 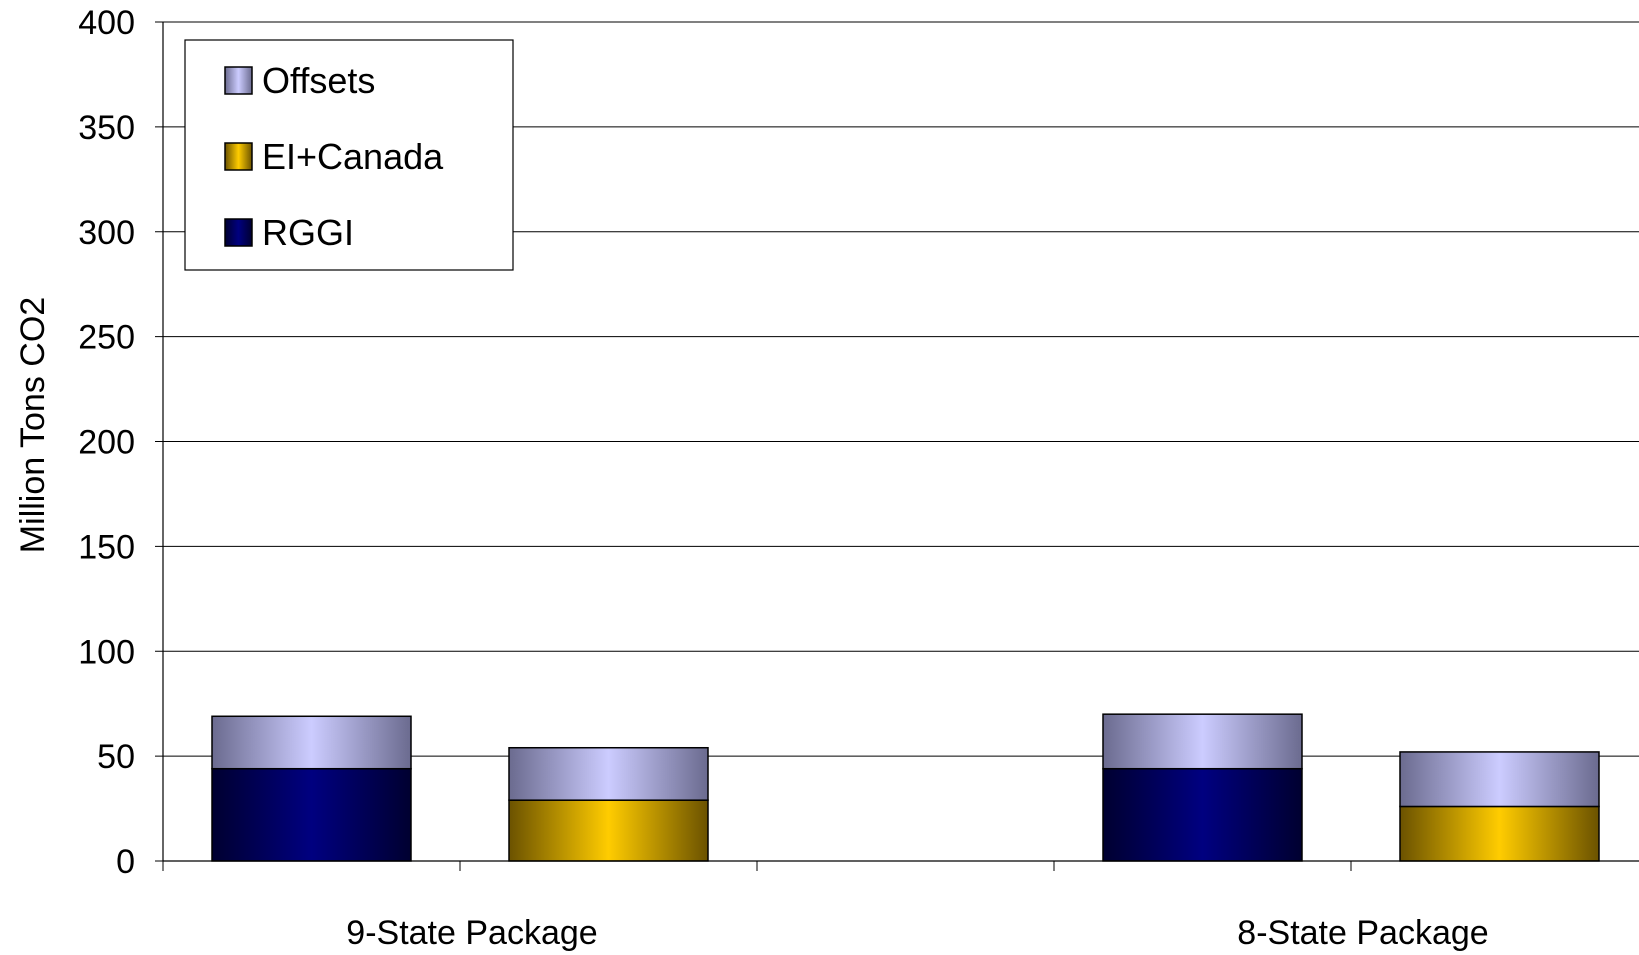 I want to click on y-tick-label: 300, so click(x=106, y=233).